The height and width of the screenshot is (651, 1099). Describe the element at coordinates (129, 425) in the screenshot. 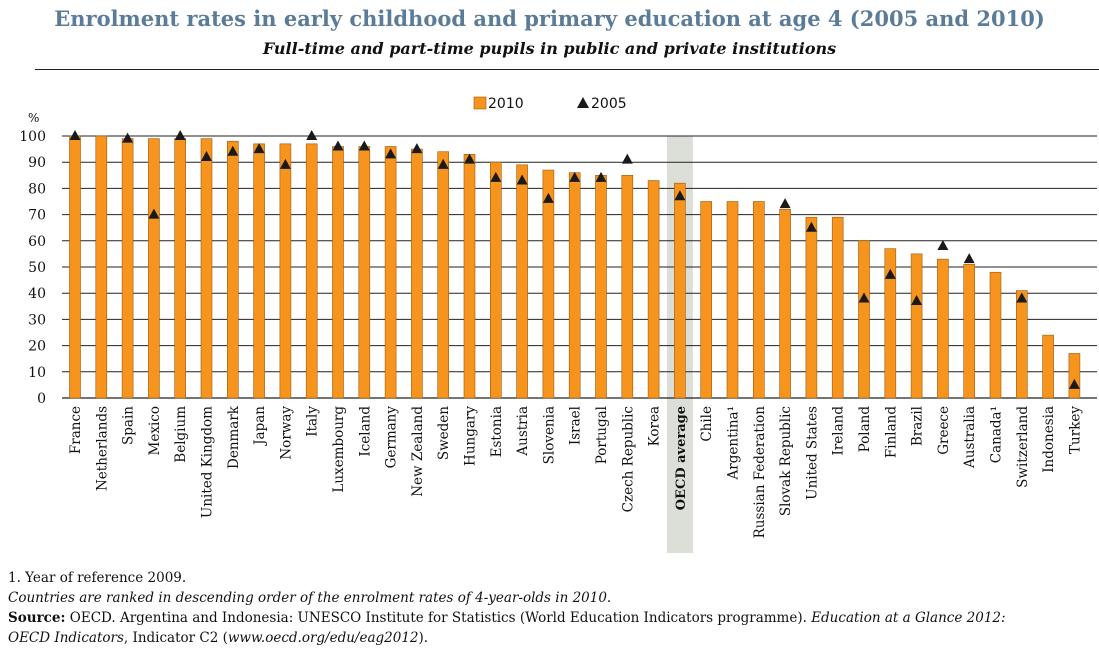

I see `x-category-label: Spain` at that location.